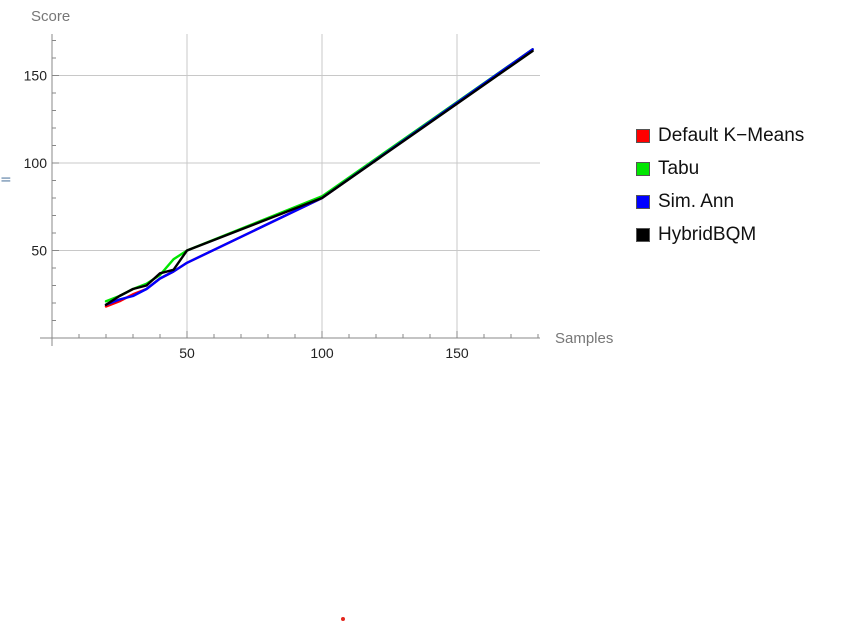  I want to click on x-tick-label-100: 100, so click(322, 353).